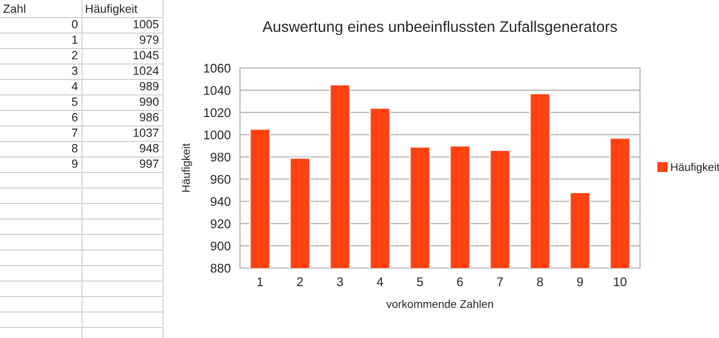 This screenshot has width=719, height=338. I want to click on text: 5, so click(75, 102).